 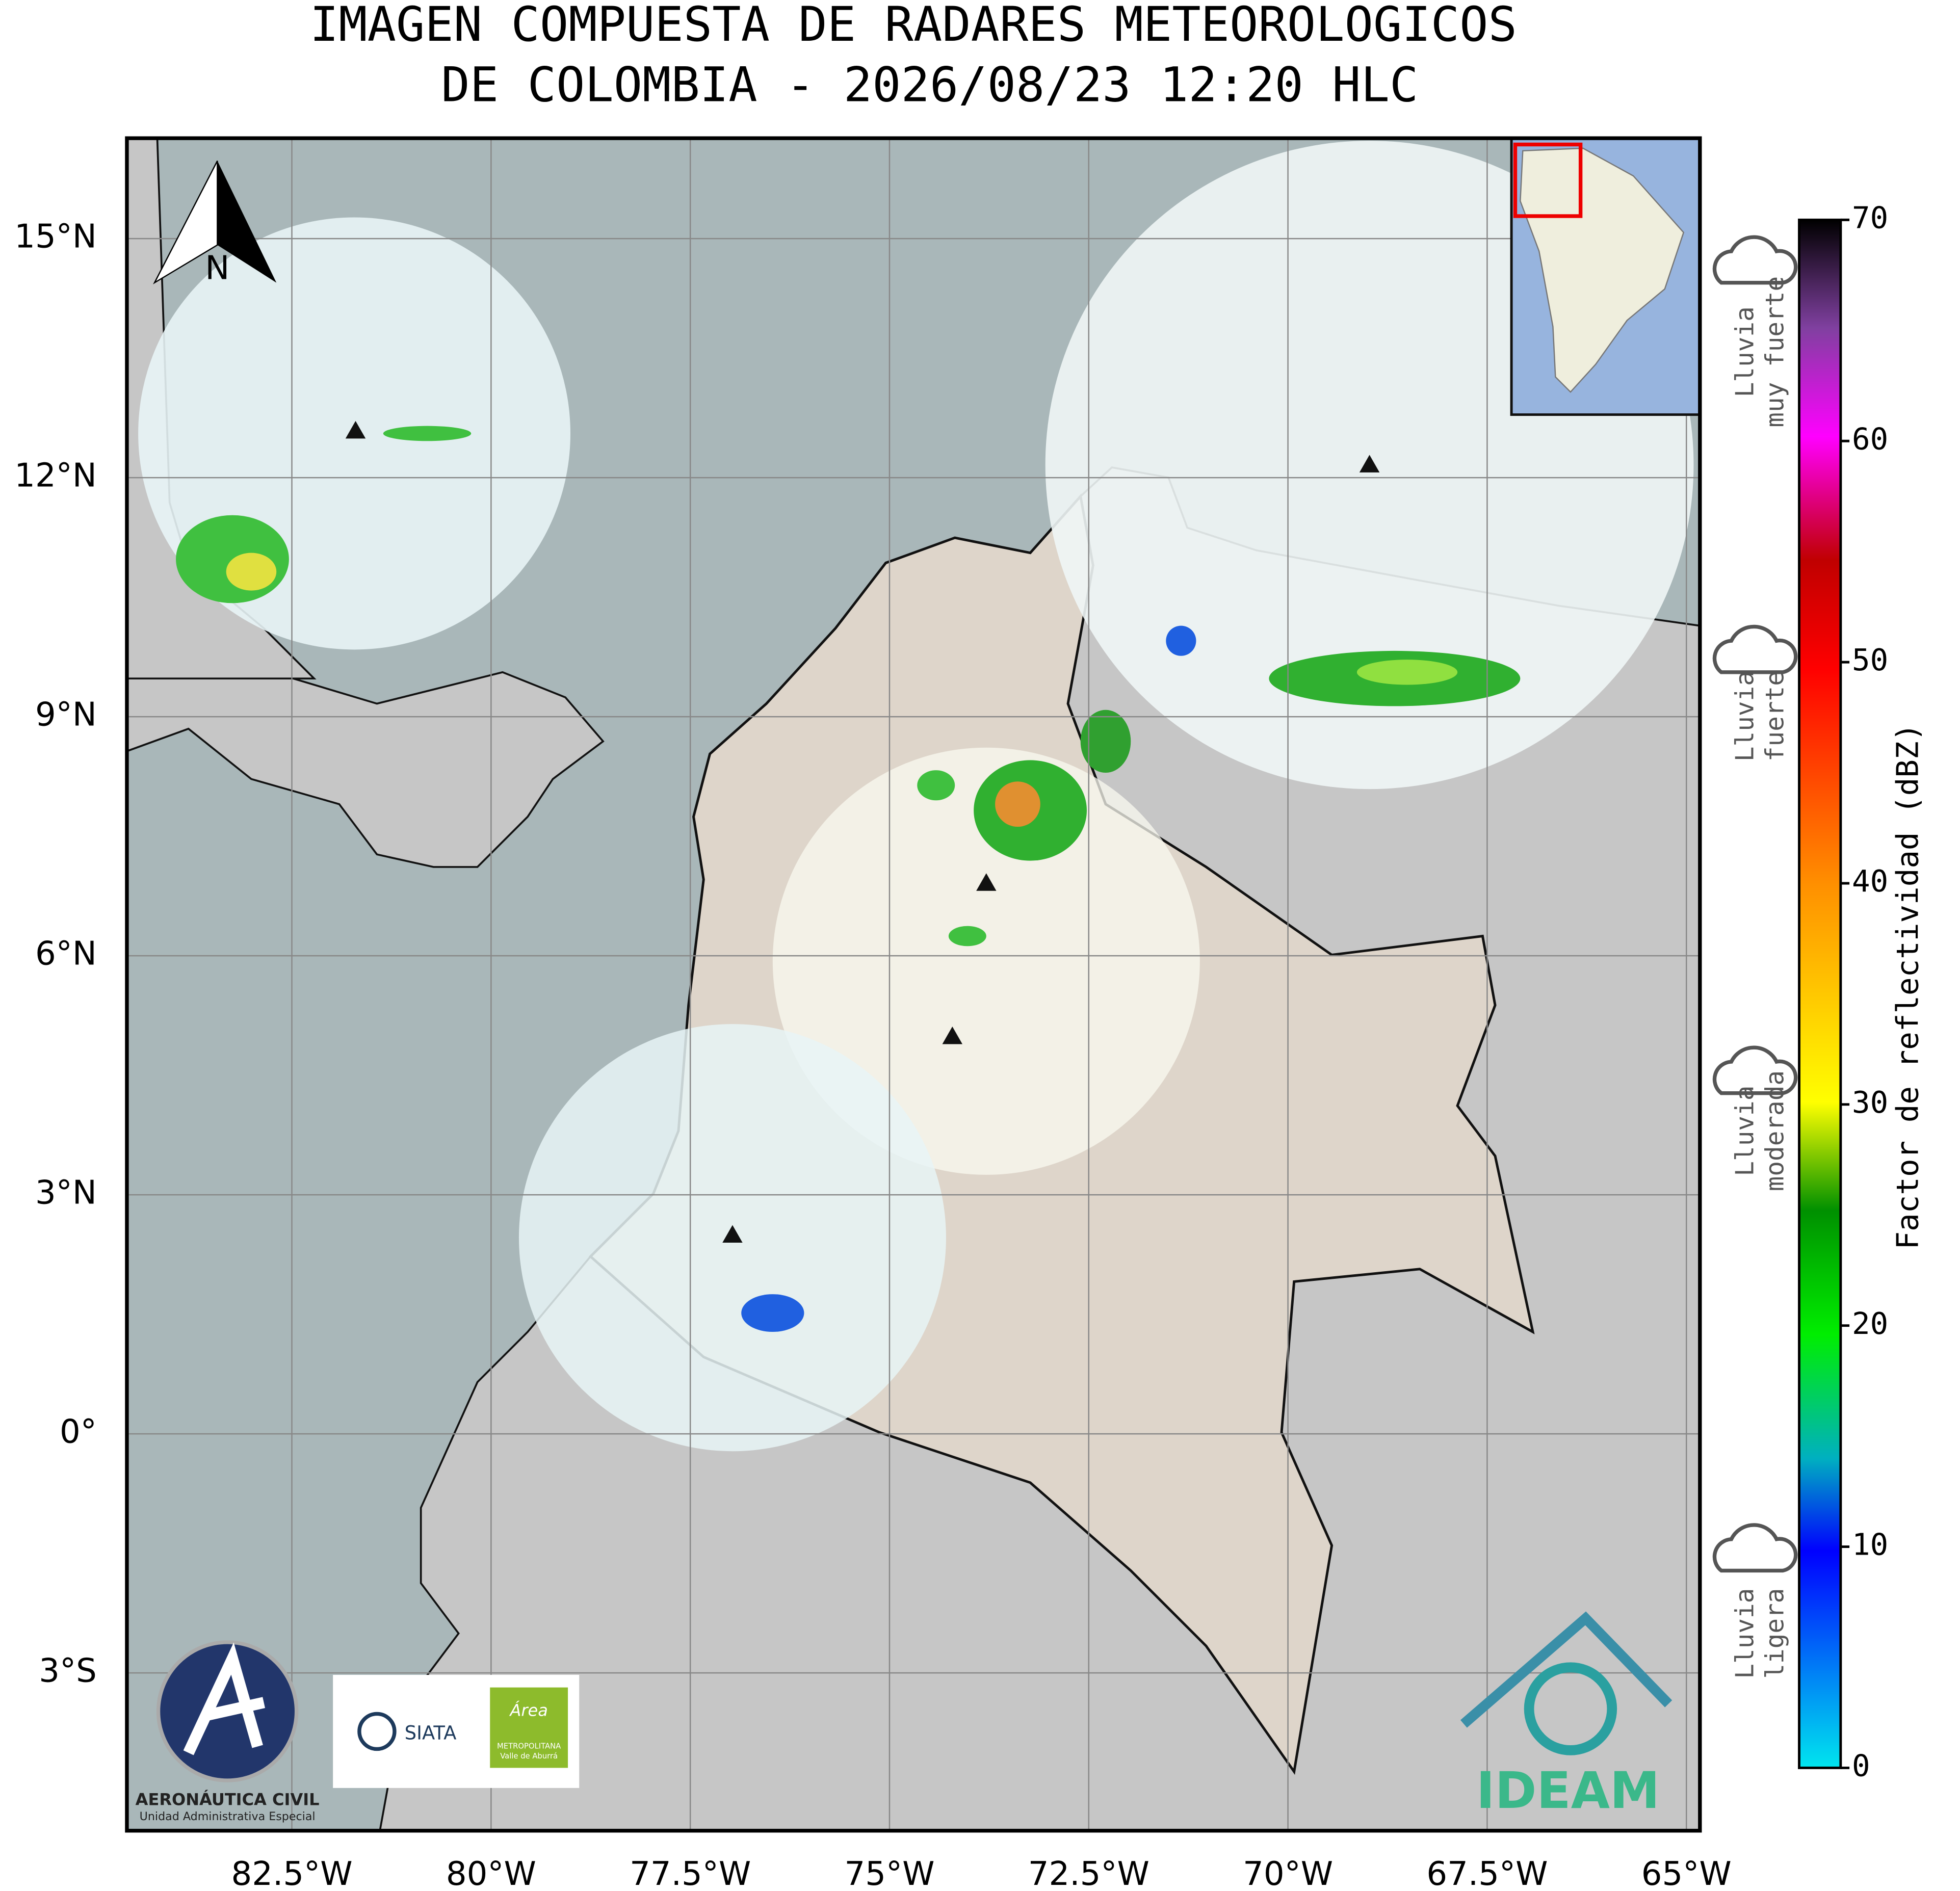 I want to click on logo-text: Unidad Administrativa Especial, so click(x=228, y=1816).